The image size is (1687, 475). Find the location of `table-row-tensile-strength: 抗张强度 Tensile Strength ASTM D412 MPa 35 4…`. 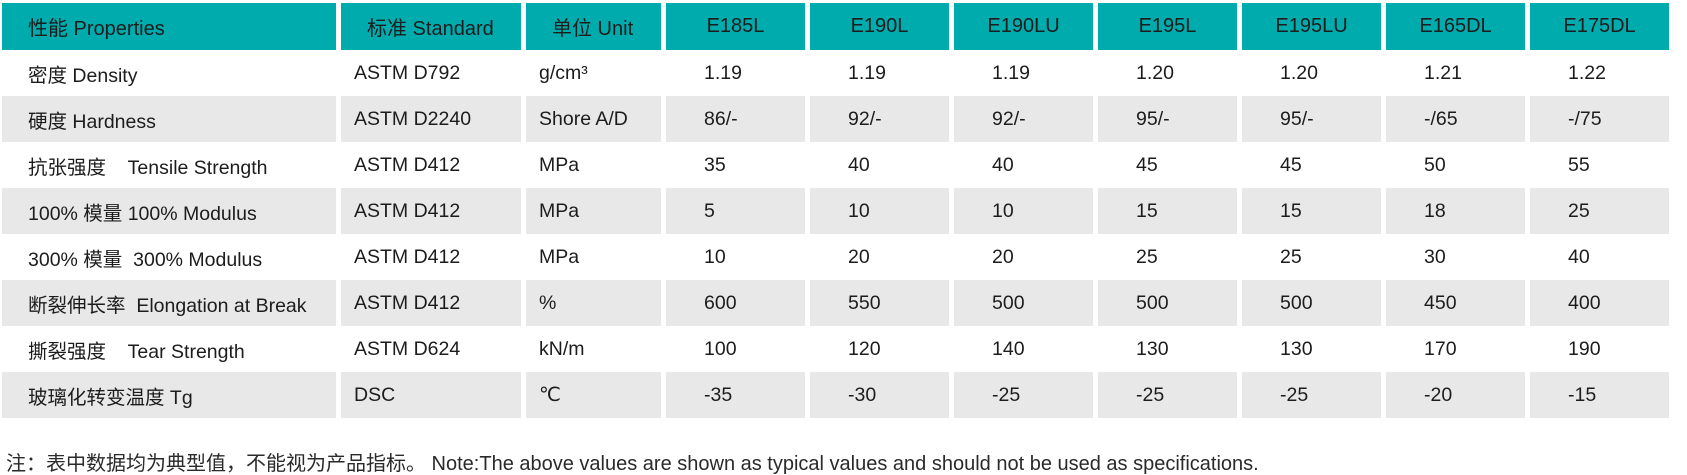

table-row-tensile-strength: 抗张强度 Tensile Strength ASTM D412 MPa 35 4… is located at coordinates (835, 165).